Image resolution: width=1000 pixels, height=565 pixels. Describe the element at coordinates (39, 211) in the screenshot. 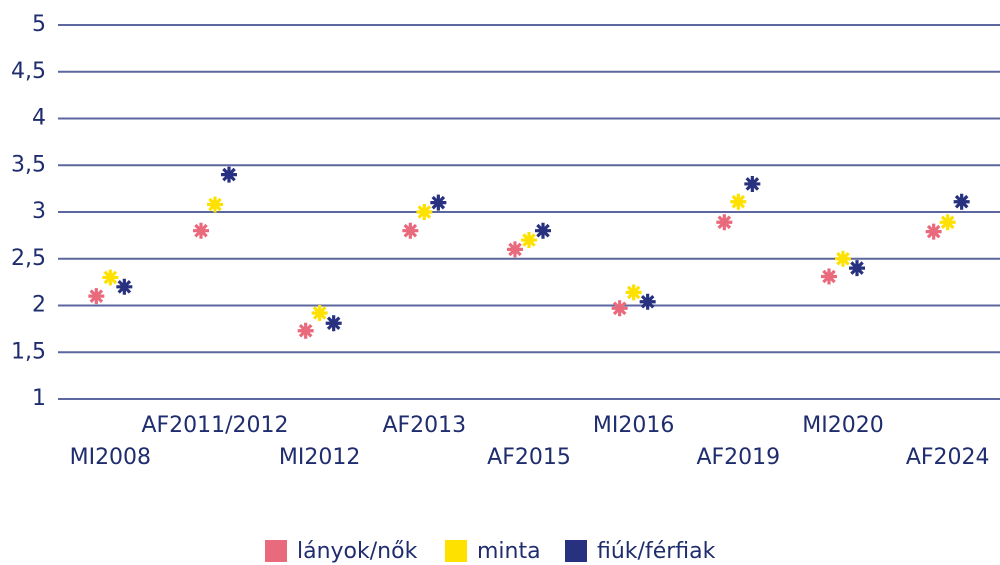

I see `y-tick-label: 3` at that location.